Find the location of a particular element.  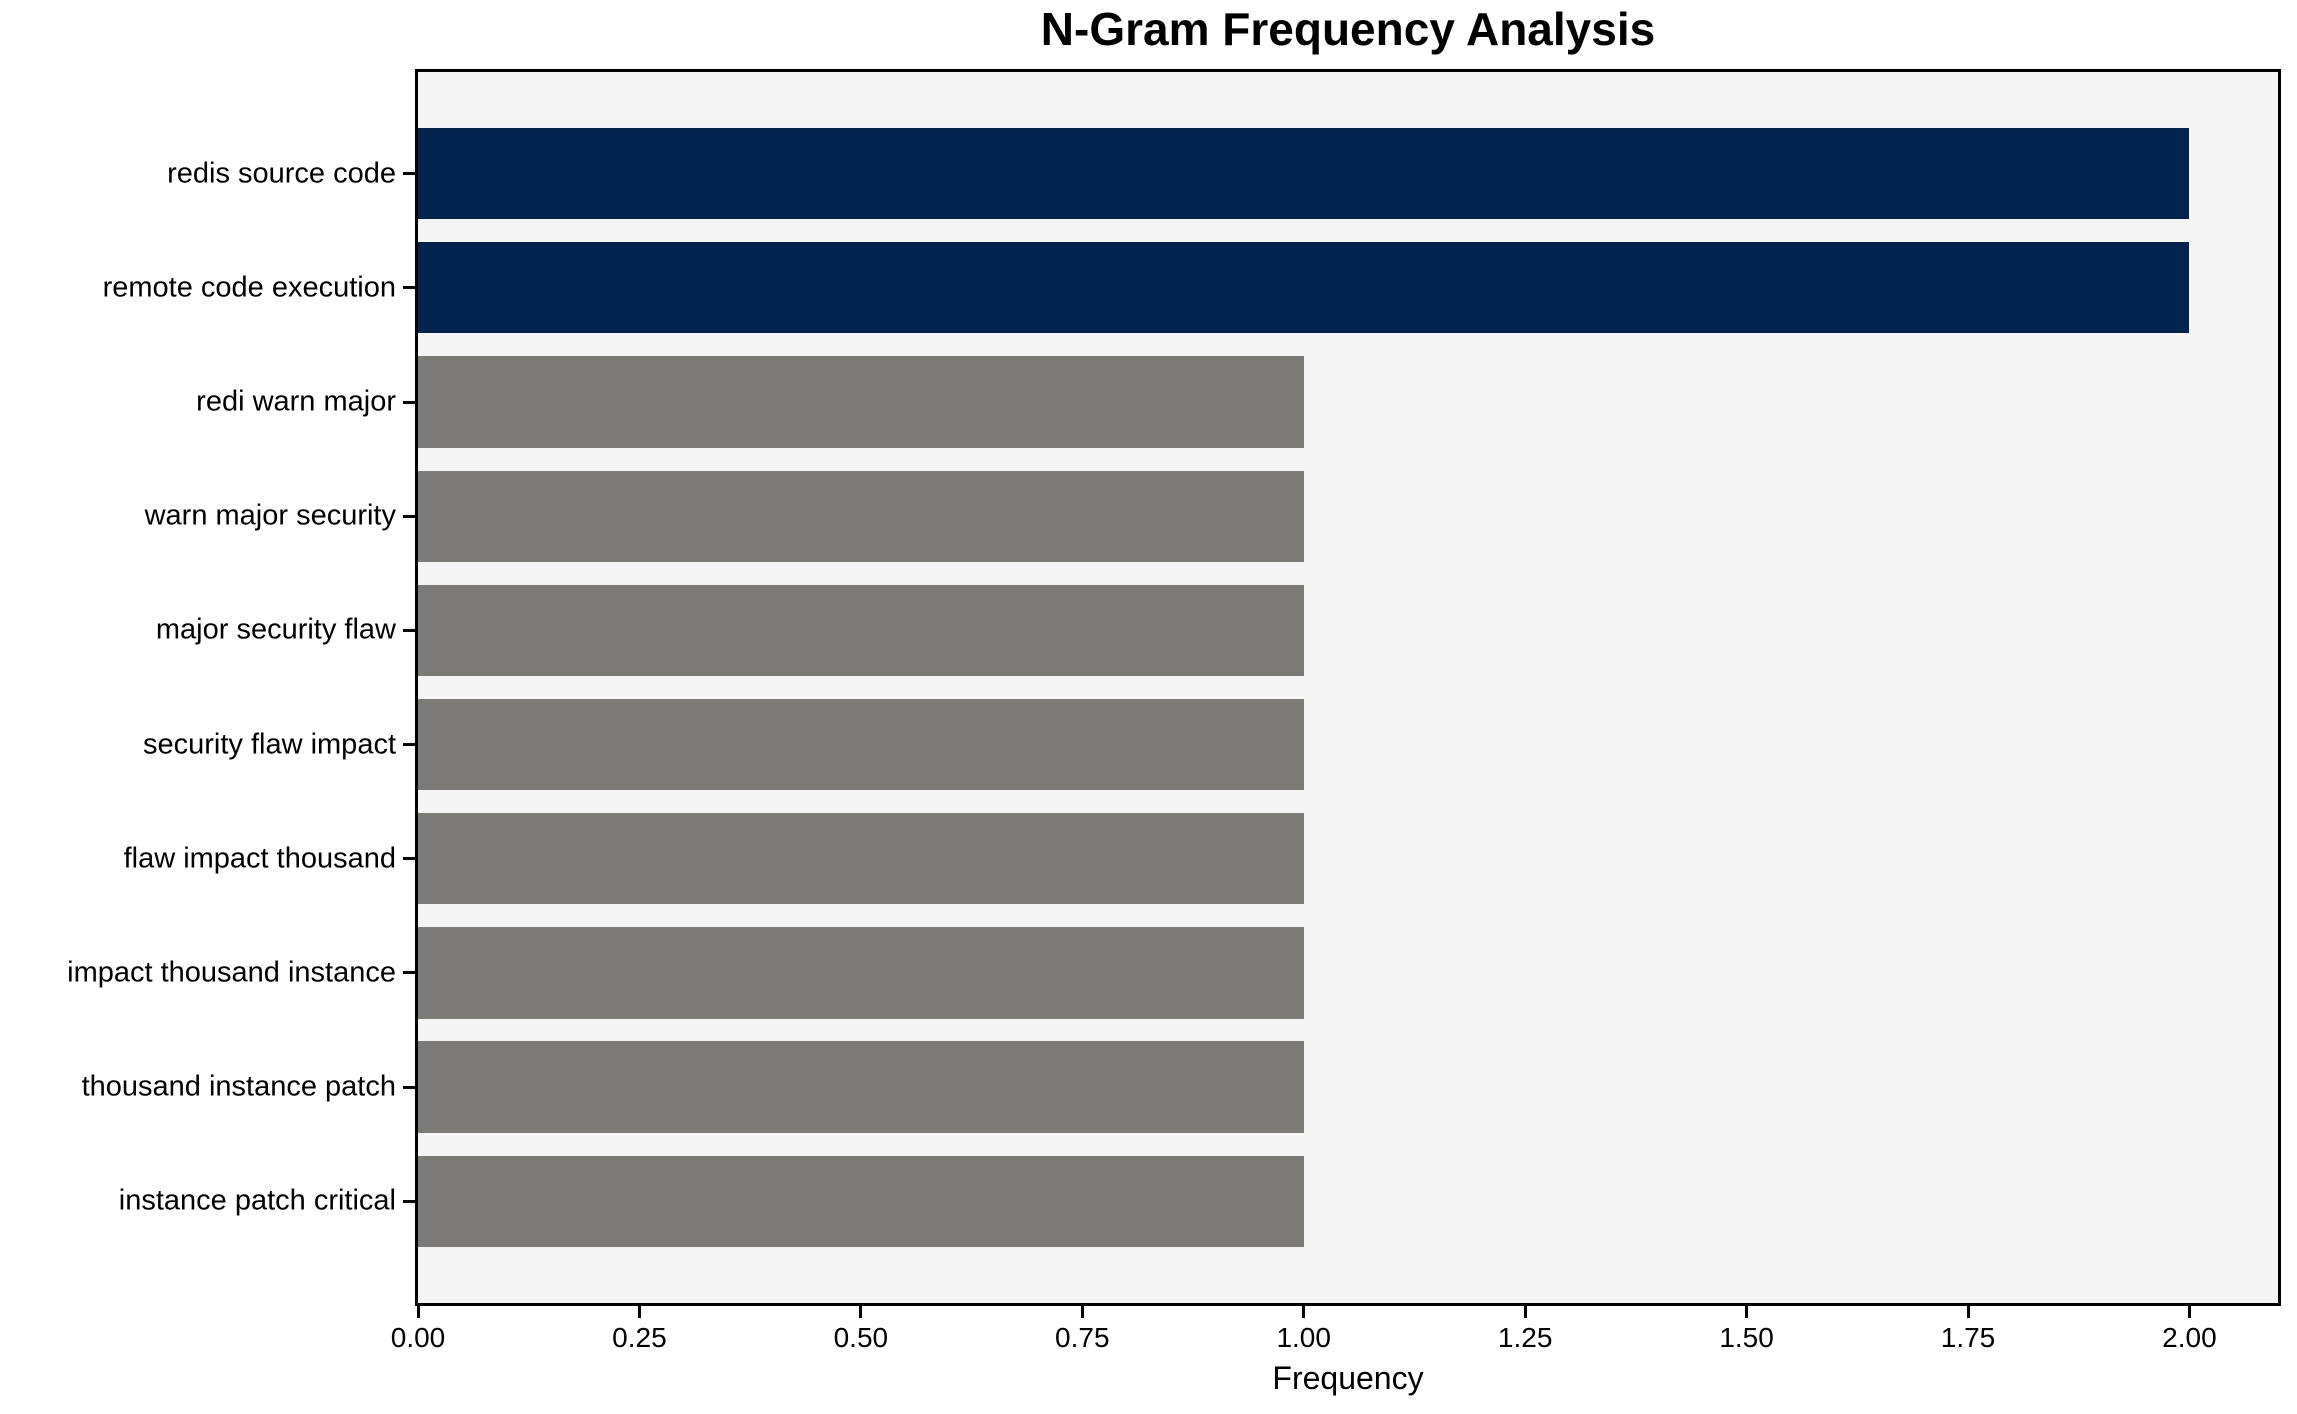

x-tick-label: 1.50 is located at coordinates (1746, 1337).